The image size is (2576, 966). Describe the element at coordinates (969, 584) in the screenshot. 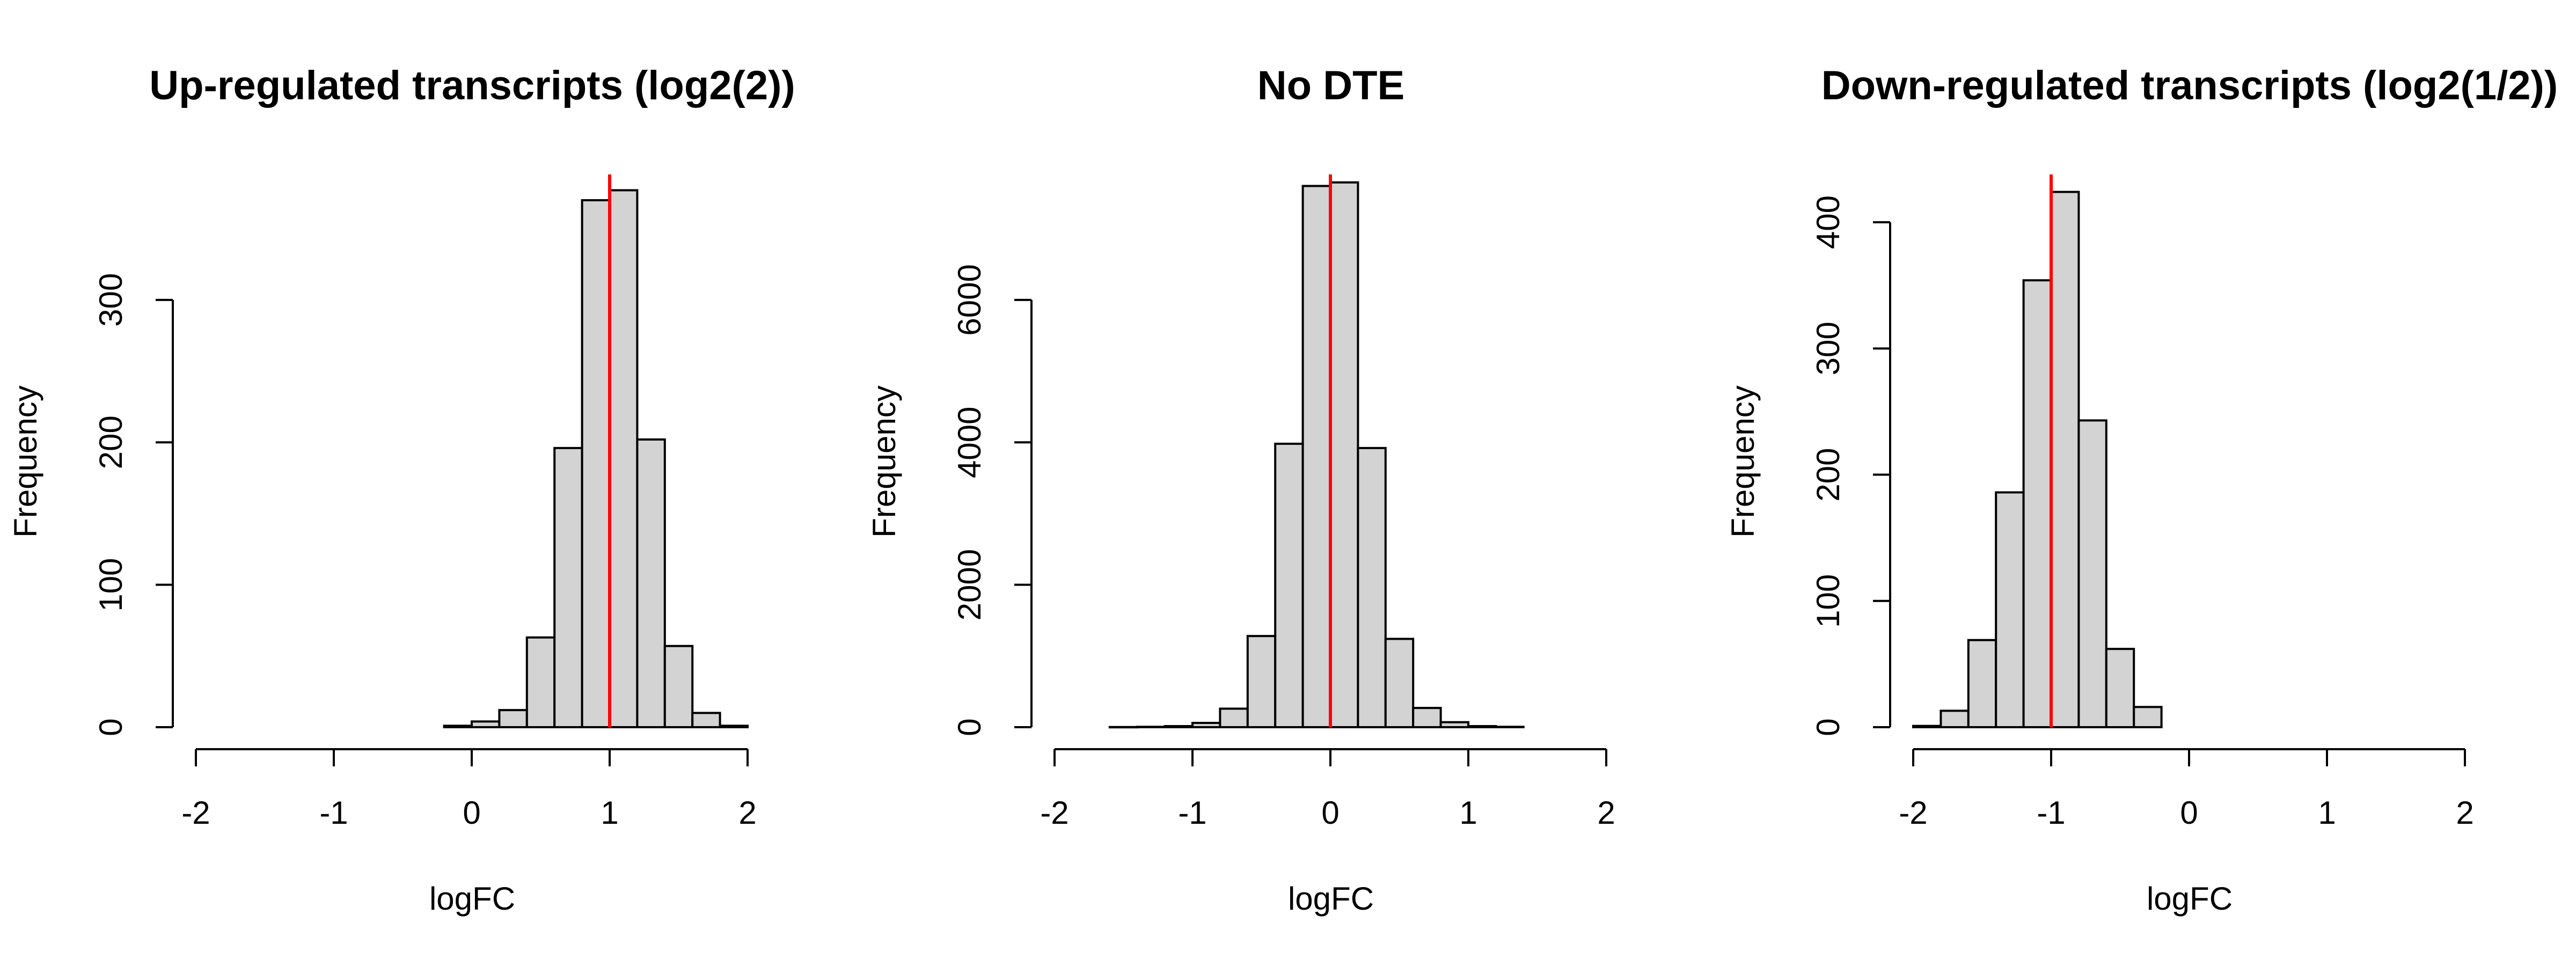

I see `y-tick-label: 2000` at that location.